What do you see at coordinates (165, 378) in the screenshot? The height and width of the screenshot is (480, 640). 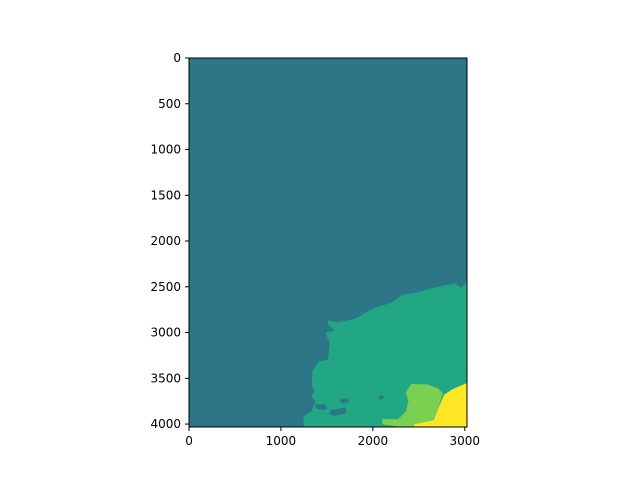 I see `y-tick-label: 3500` at bounding box center [165, 378].